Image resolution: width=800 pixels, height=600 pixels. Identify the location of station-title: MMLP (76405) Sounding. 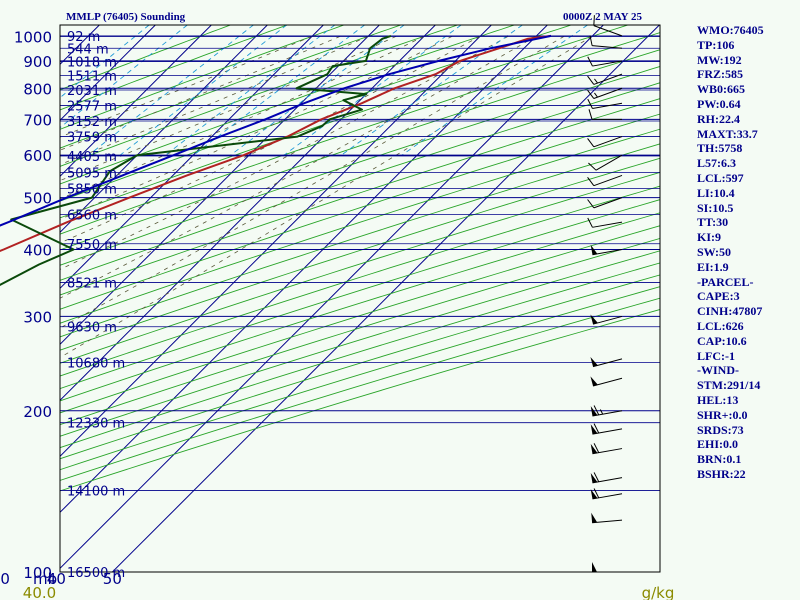
(126, 17).